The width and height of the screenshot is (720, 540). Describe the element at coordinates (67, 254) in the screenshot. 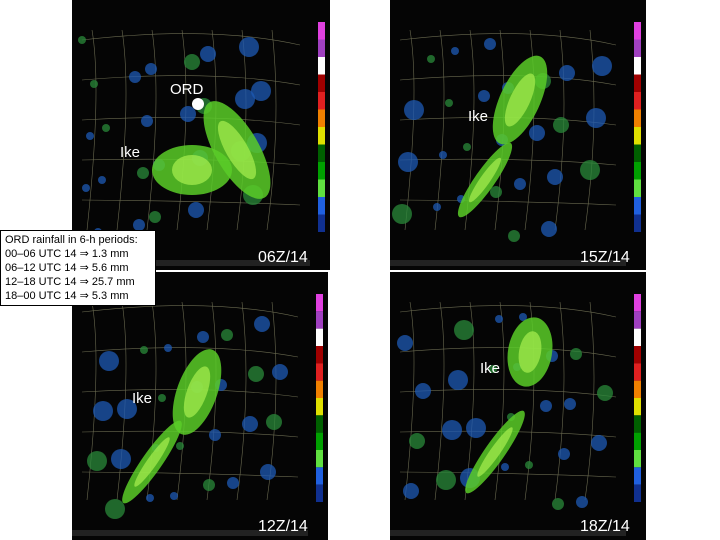

I see `box-line: 00–06 UTC 14 ⇒ 1.3 mm` at that location.